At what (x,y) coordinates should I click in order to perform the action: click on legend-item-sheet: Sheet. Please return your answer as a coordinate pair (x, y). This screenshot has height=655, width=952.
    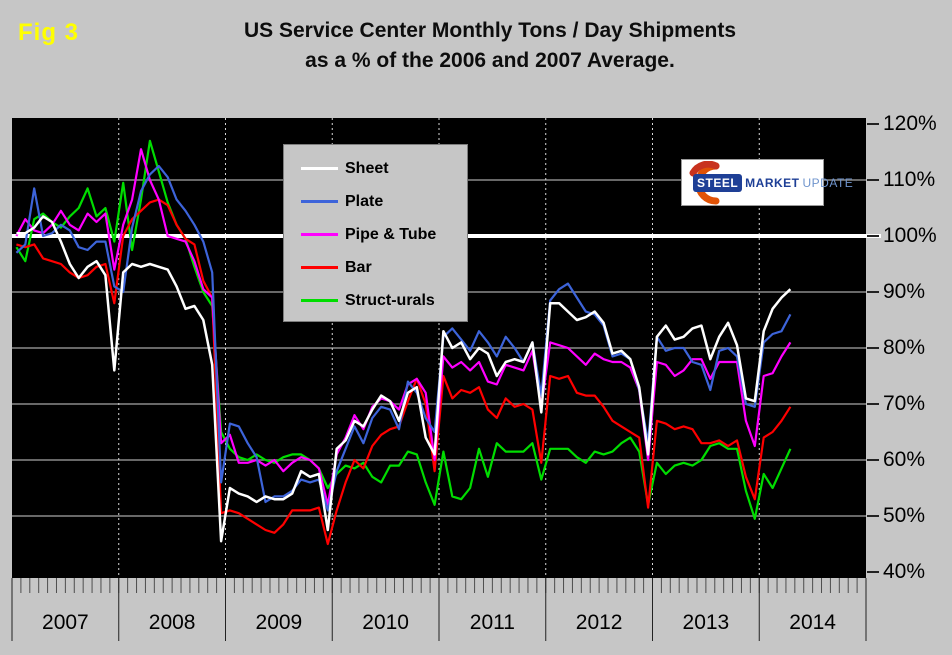
    Looking at the image, I should click on (375, 168).